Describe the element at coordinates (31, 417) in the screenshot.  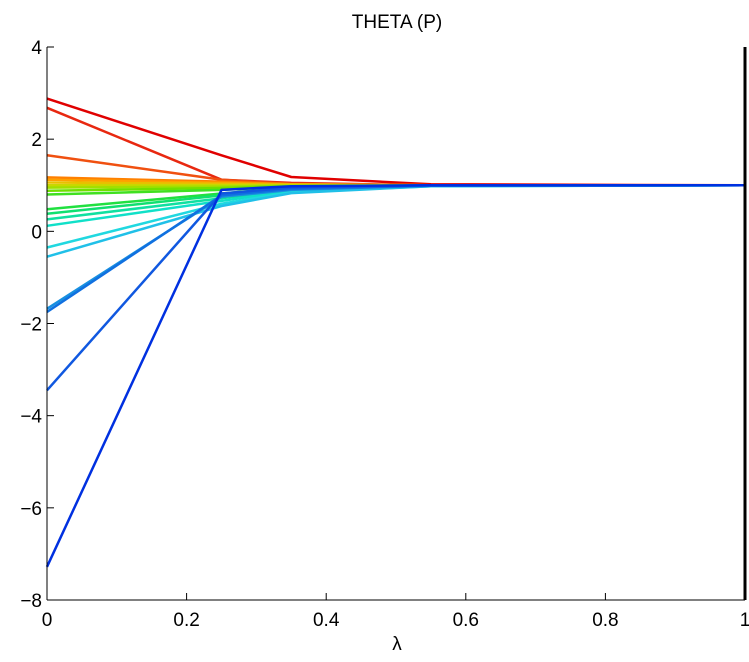
I see `y-tick-label: −4` at that location.